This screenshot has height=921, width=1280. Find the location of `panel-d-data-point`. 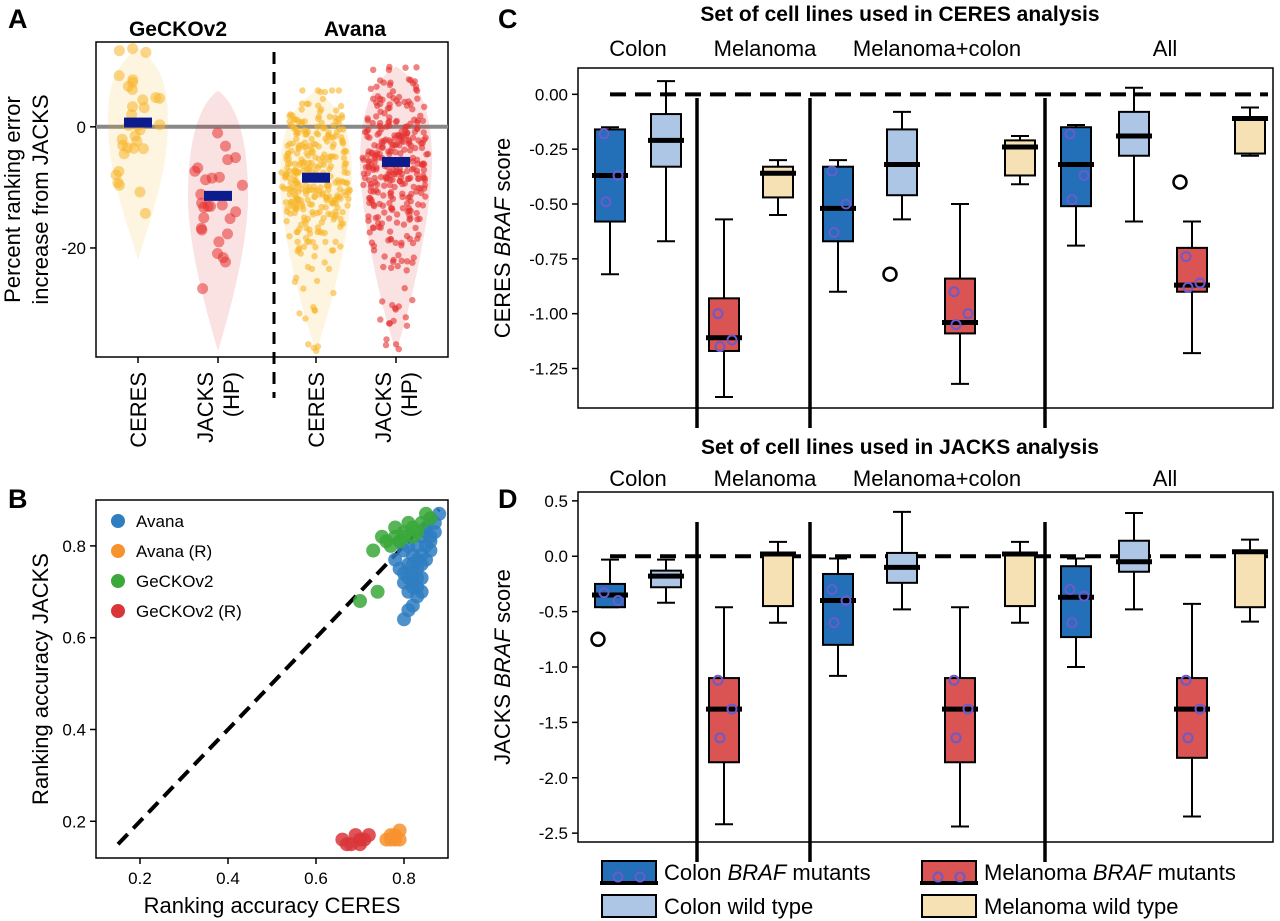

panel-d-data-point is located at coordinates (604, 593).